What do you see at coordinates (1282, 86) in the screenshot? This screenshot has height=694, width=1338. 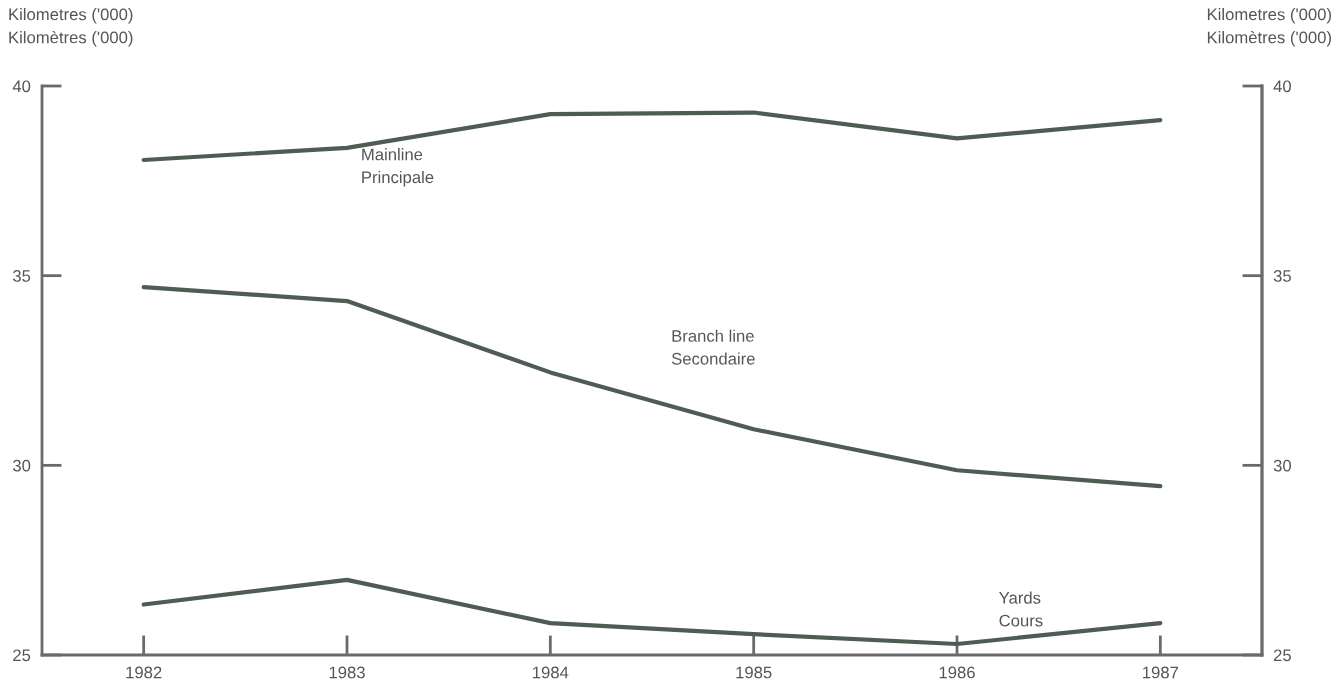 I see `y2-tick-label: 40` at bounding box center [1282, 86].